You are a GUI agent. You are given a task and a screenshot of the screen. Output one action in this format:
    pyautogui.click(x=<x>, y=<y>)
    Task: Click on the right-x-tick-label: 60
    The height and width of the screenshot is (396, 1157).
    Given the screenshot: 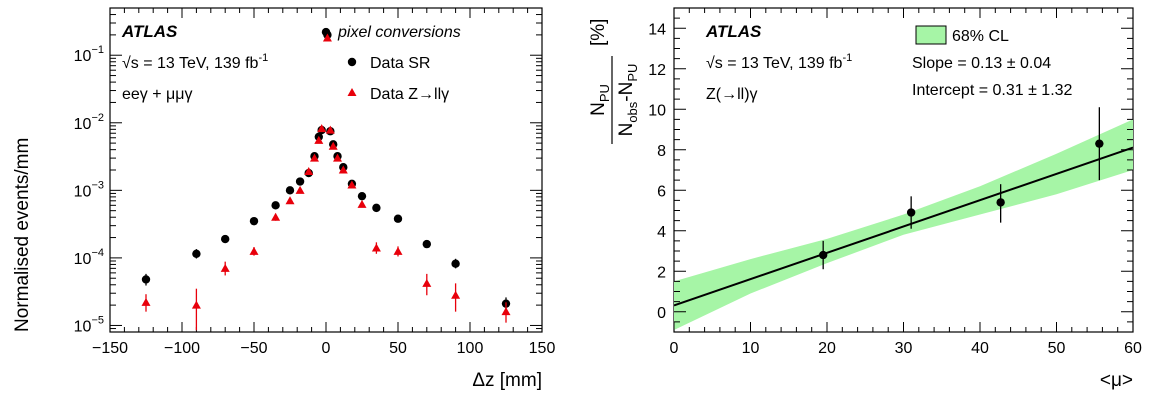 What is the action you would take?
    pyautogui.click(x=1133, y=348)
    